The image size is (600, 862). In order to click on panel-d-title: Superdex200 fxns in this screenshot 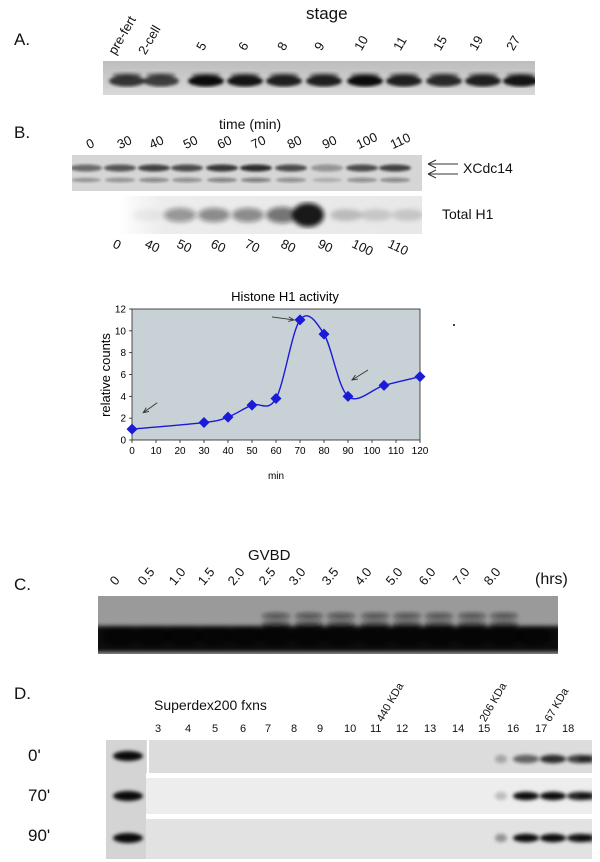, I will do `click(210, 705)`.